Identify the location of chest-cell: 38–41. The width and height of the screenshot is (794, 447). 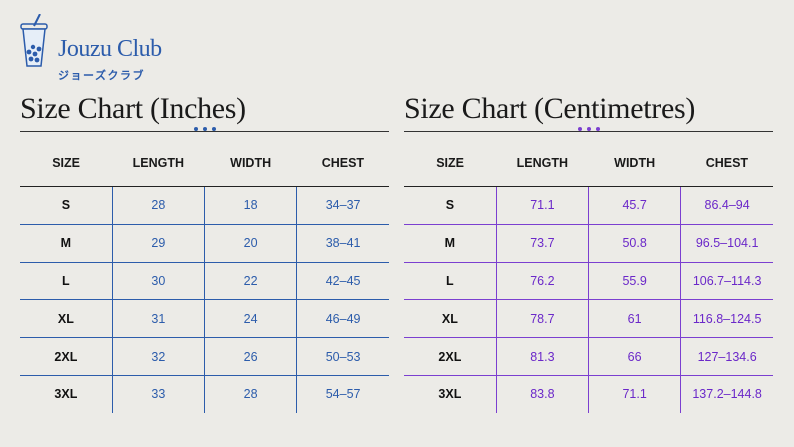
(342, 243).